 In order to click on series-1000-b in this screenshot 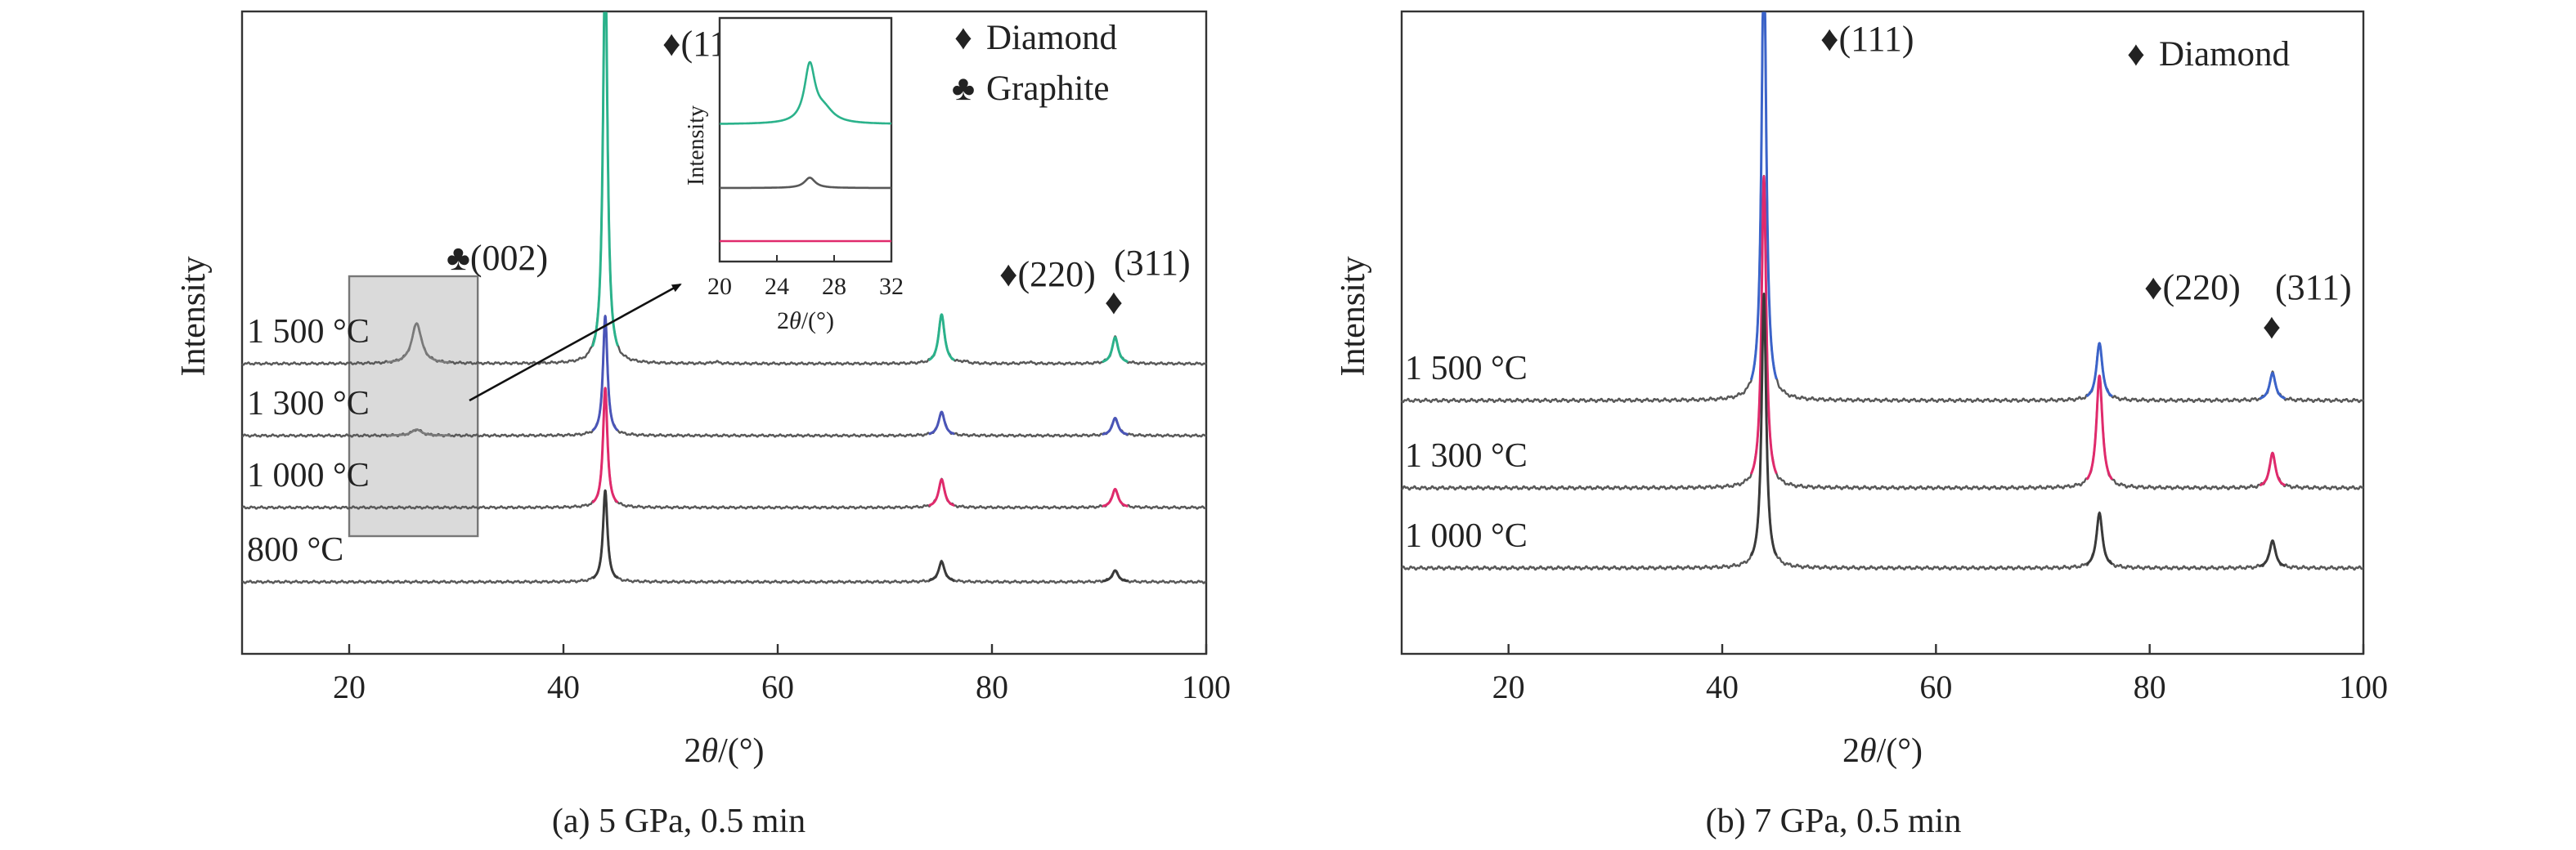, I will do `click(1882, 432)`.